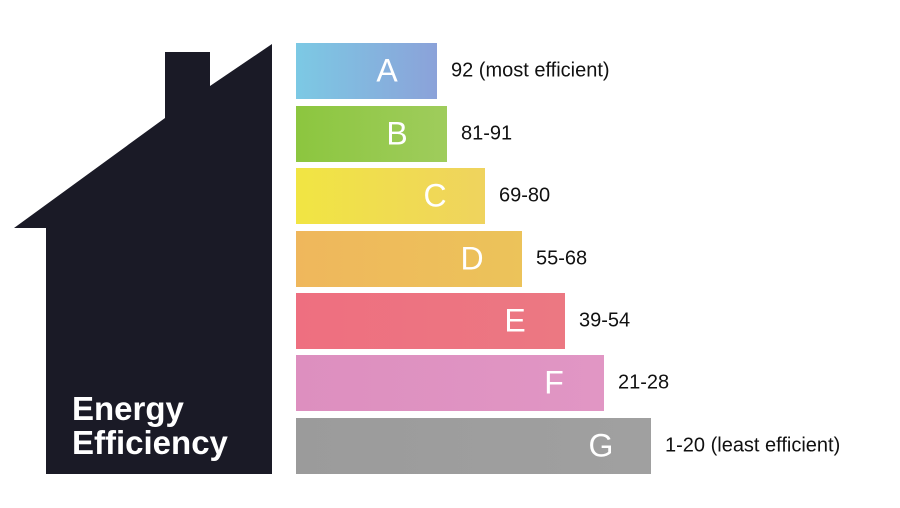  Describe the element at coordinates (643, 382) in the screenshot. I see `rating-range: 21-28` at that location.